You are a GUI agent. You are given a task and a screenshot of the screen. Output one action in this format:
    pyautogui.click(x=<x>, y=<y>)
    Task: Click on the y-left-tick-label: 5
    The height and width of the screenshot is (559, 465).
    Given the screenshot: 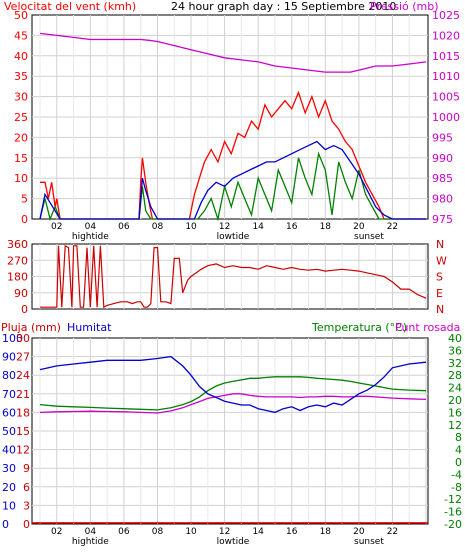 What is the action you would take?
    pyautogui.click(x=24, y=199)
    